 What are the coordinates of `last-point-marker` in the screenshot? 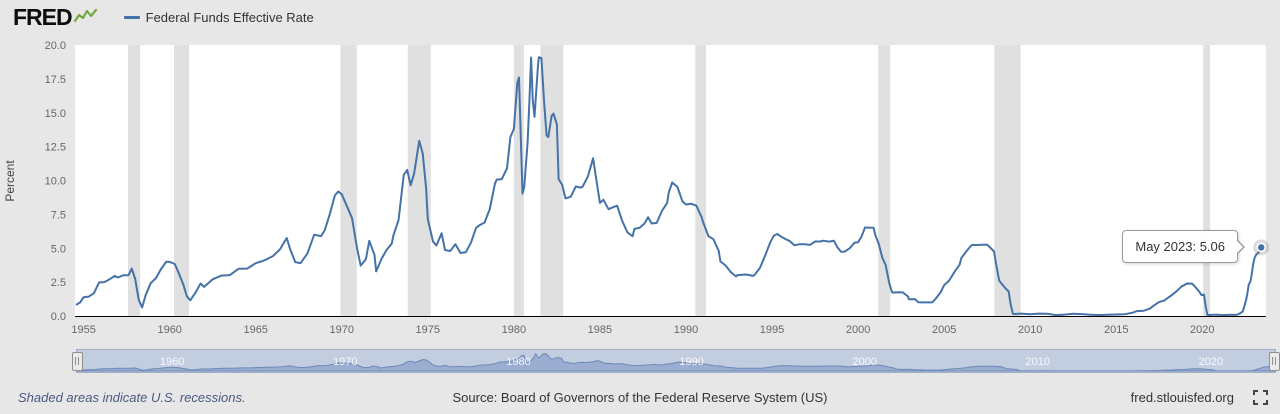 It's located at (1261, 247).